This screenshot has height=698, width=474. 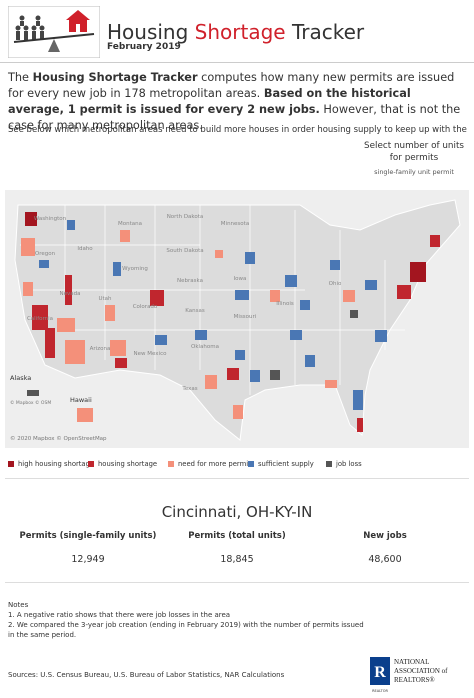 I want to click on legend-item: sufficient supply, so click(x=281, y=464).